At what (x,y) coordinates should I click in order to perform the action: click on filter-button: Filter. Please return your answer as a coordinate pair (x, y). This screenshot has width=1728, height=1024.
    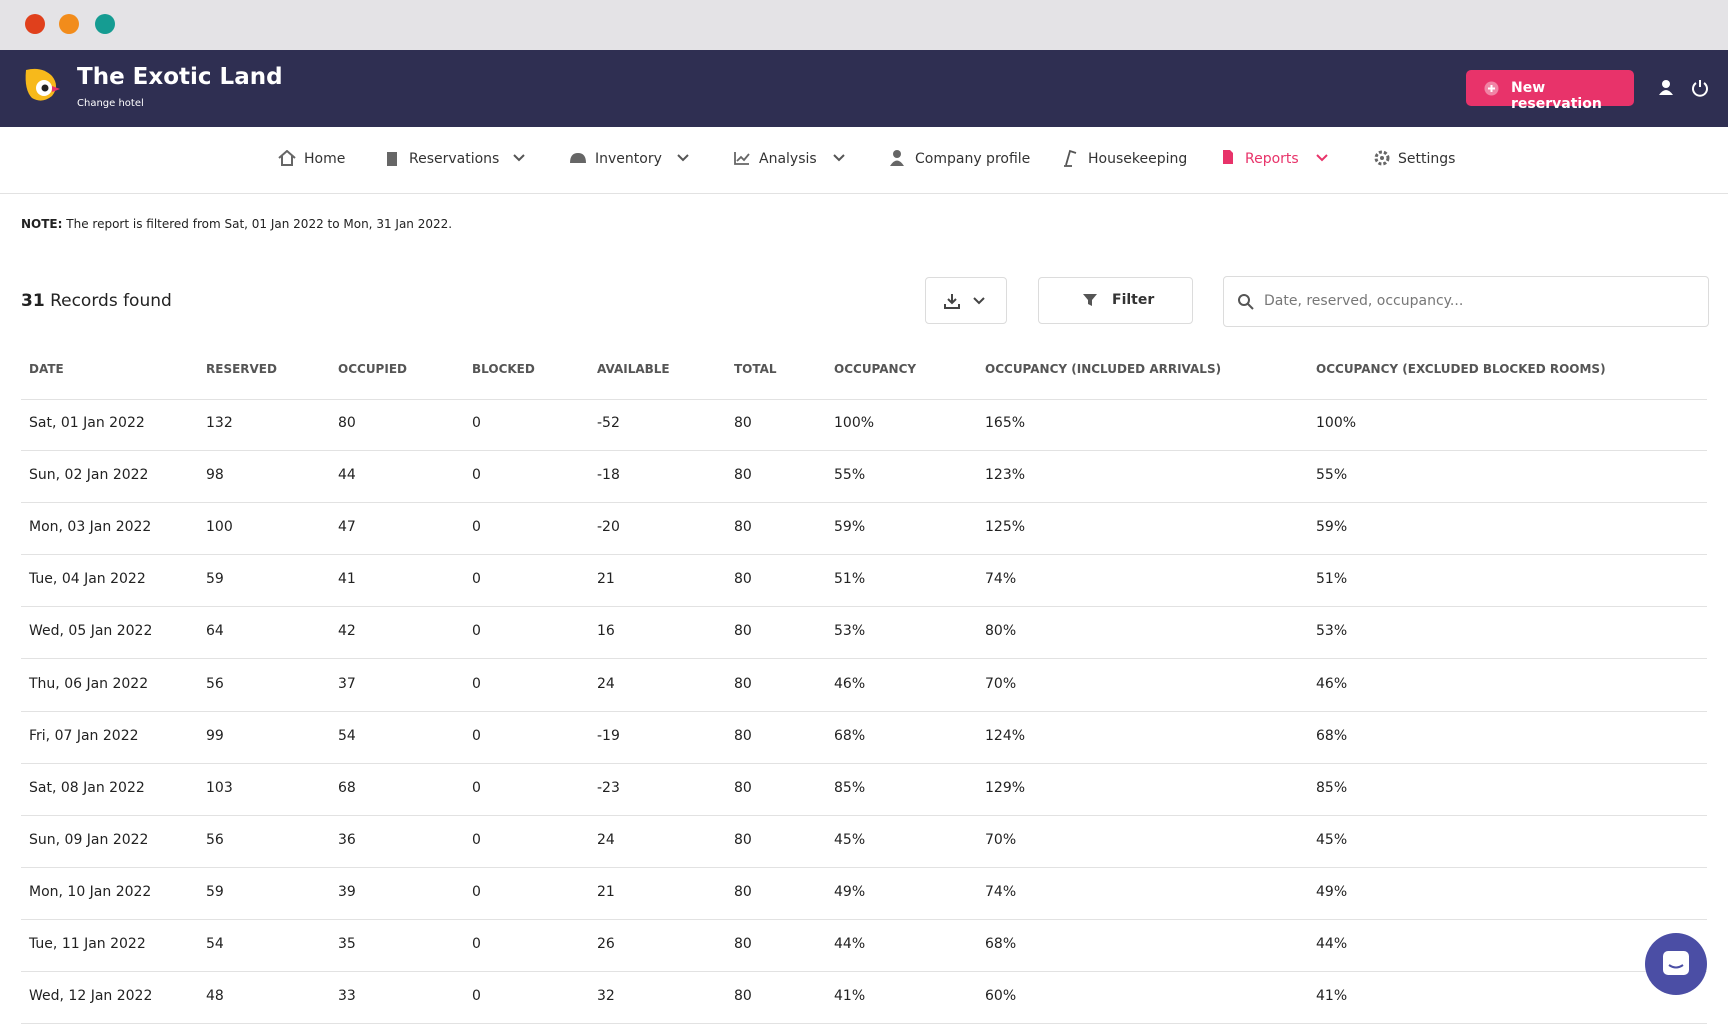
    Looking at the image, I should click on (1115, 300).